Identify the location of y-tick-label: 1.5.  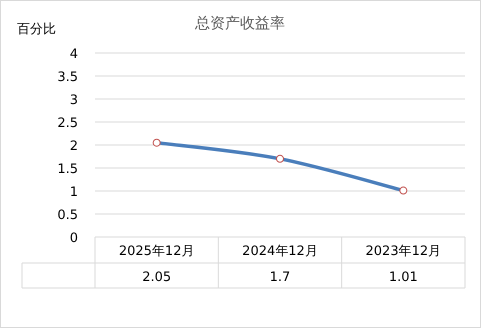
(67, 169).